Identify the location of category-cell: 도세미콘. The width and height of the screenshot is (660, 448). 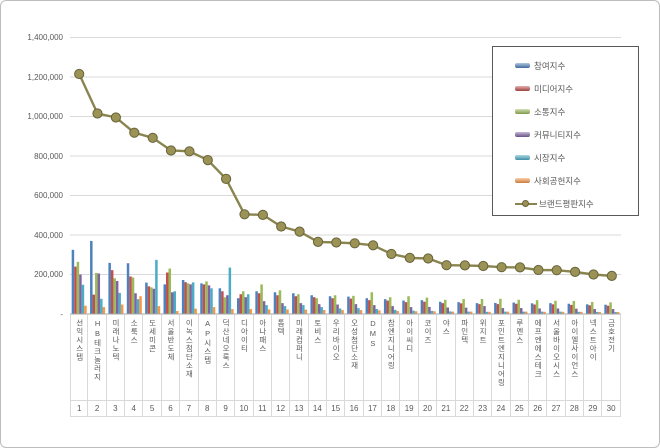
(152, 357).